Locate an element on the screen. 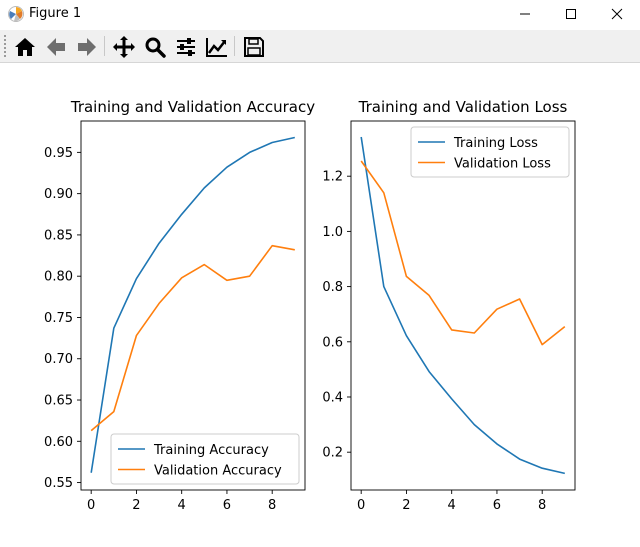  y-tick-label: 0.70 is located at coordinates (58, 359).